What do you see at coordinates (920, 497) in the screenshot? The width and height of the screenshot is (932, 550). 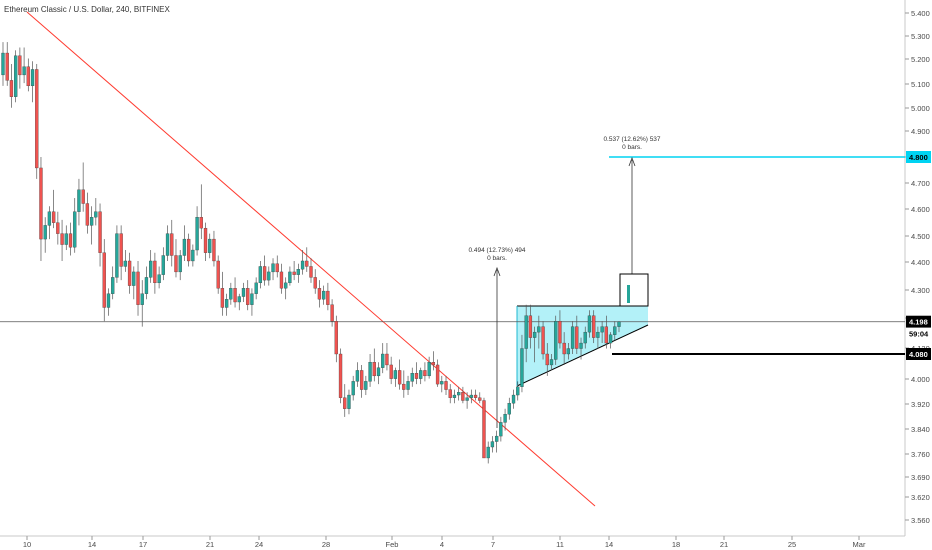 I see `price-tick-label: 3.620` at bounding box center [920, 497].